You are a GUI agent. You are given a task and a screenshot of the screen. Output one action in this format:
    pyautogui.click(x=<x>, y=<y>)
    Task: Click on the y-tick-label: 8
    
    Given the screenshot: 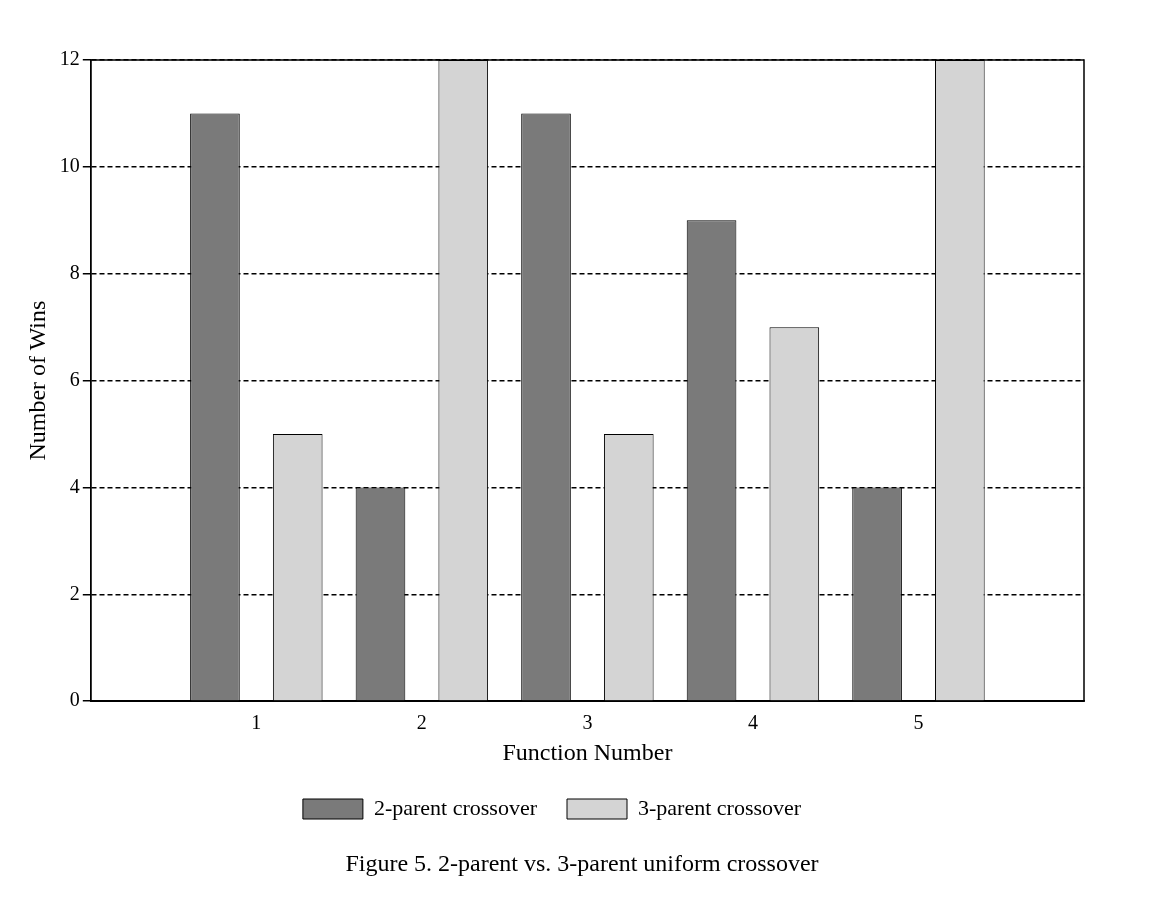 What is the action you would take?
    pyautogui.click(x=74, y=271)
    